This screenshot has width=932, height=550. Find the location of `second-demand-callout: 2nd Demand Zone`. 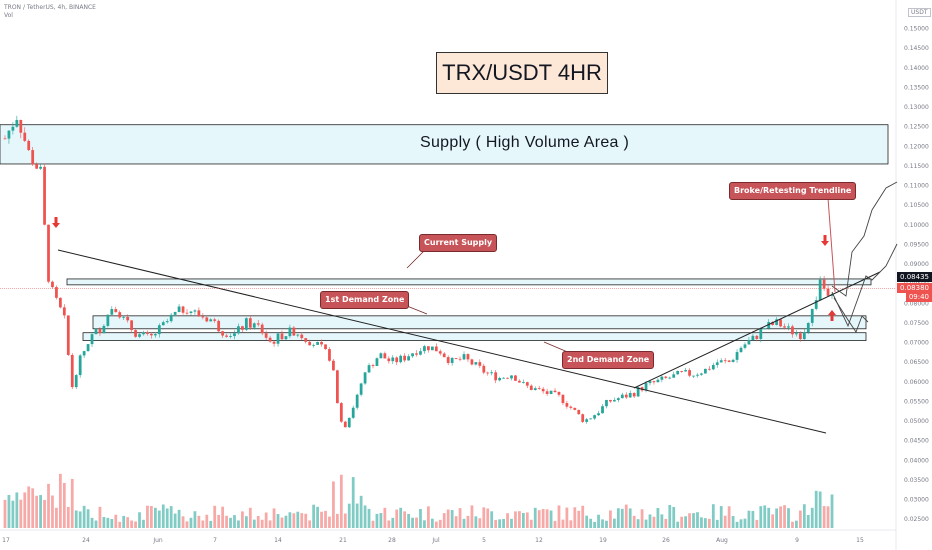

second-demand-callout: 2nd Demand Zone is located at coordinates (608, 360).